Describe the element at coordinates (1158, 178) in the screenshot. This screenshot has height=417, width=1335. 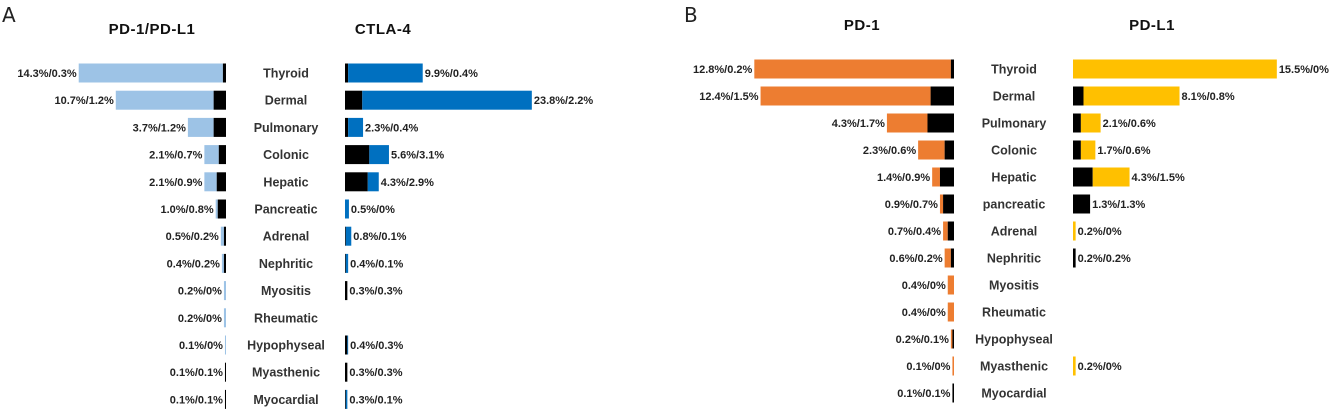
I see `panel-b-right-value-label-hepatic: 4.3%/1.5%` at that location.